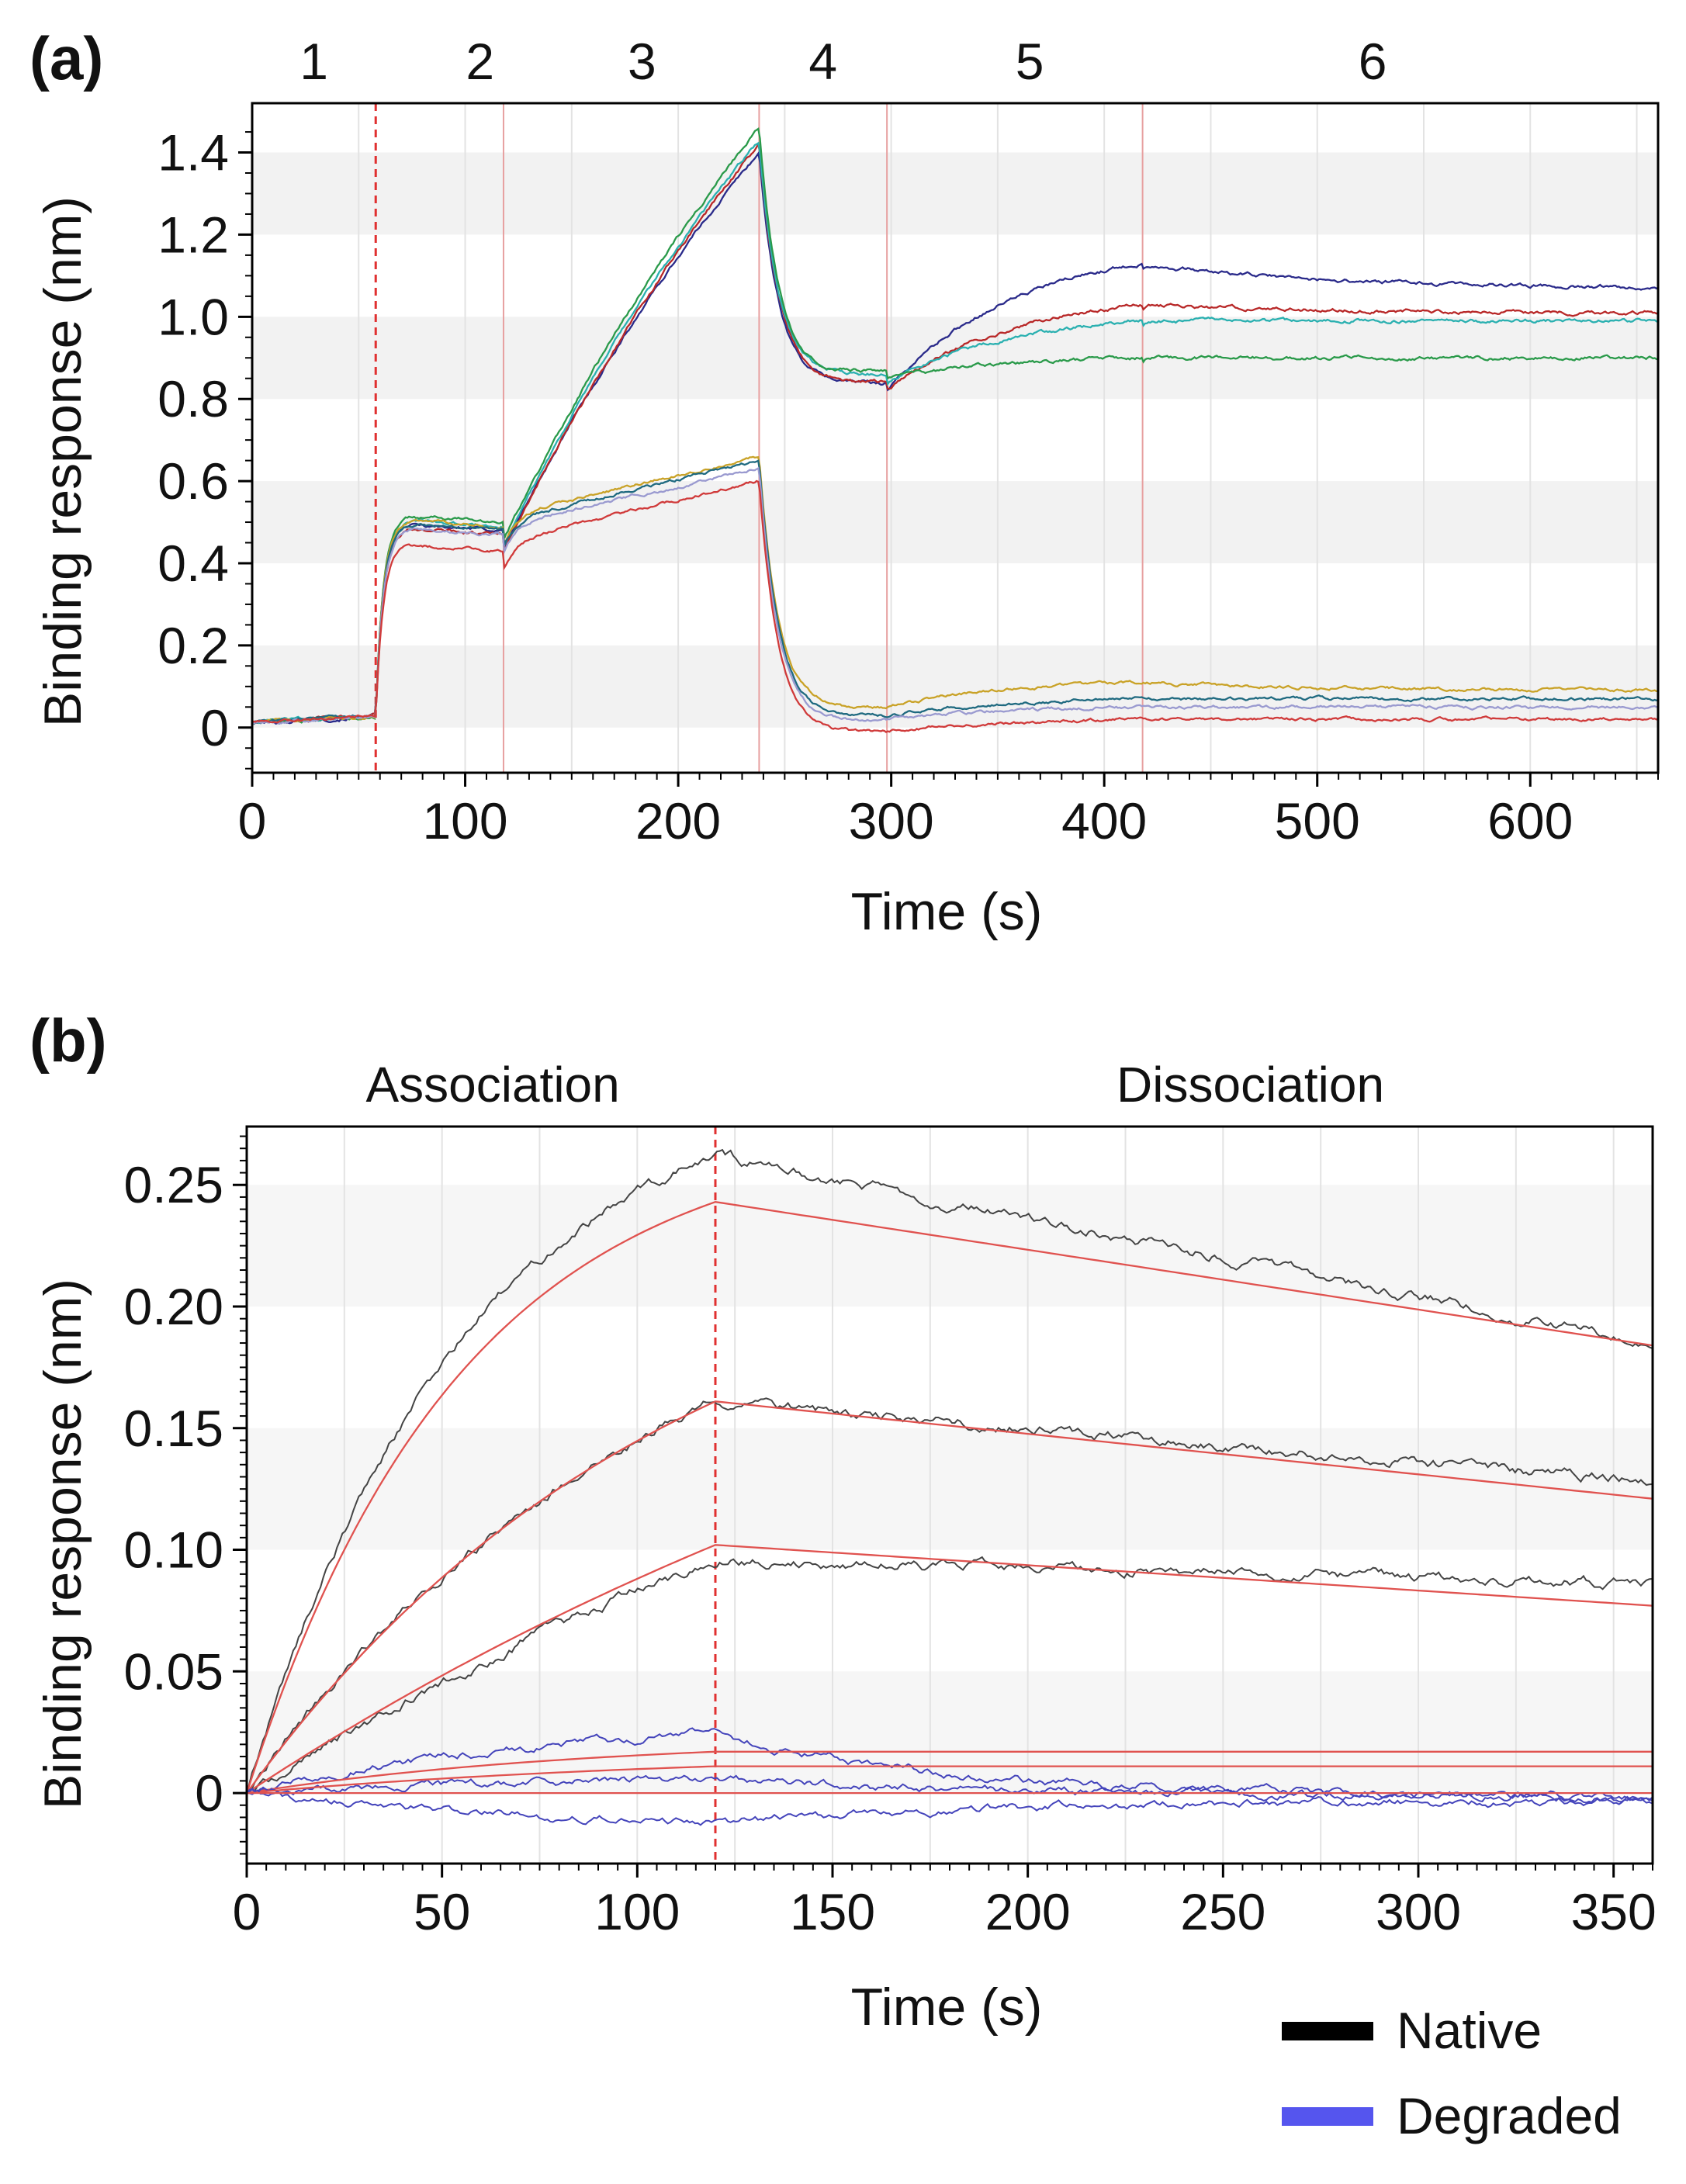 This screenshot has width=1686, height=2184. What do you see at coordinates (1373, 61) in the screenshot?
I see `step-label: 6` at bounding box center [1373, 61].